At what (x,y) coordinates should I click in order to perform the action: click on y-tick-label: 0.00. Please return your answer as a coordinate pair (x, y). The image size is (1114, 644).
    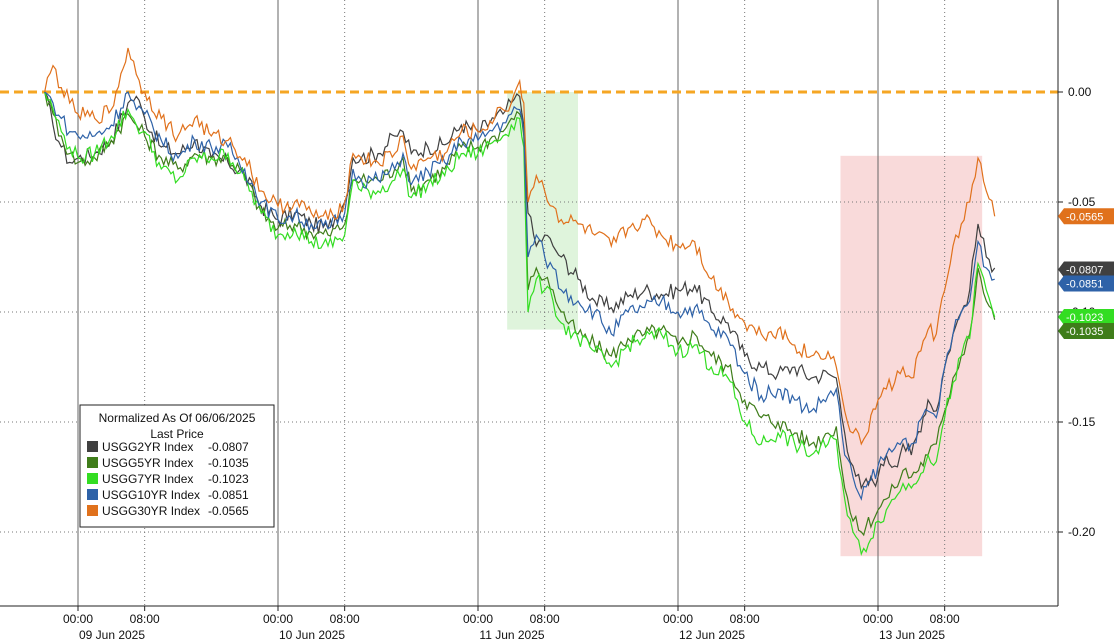
    Looking at the image, I should click on (1080, 92).